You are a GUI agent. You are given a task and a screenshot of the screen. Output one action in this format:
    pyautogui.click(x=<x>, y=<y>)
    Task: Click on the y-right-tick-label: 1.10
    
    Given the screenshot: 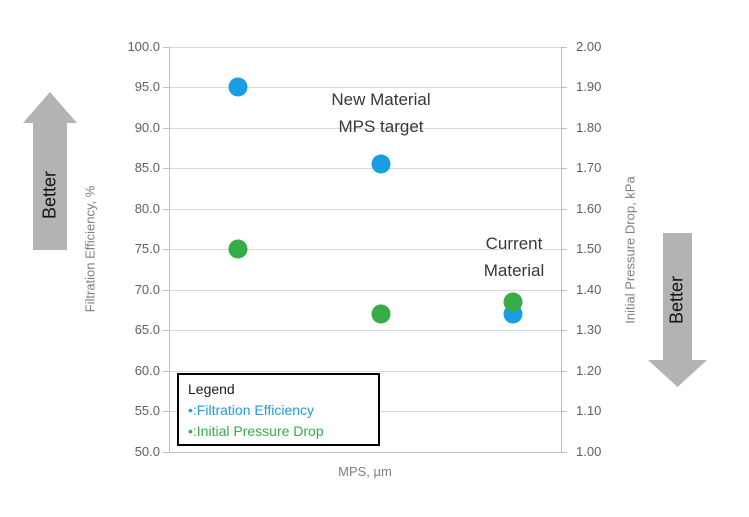 What is the action you would take?
    pyautogui.click(x=589, y=411)
    